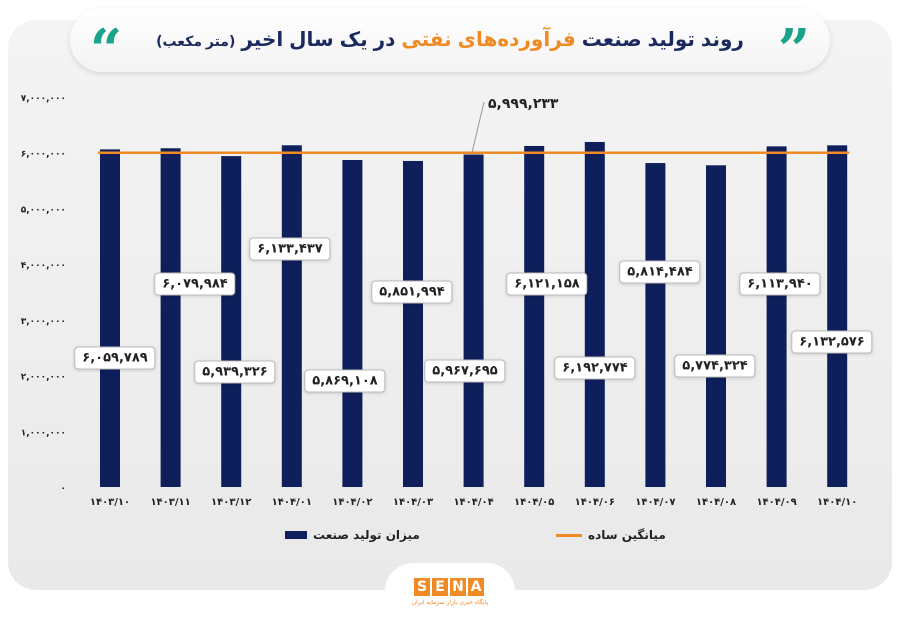  Describe the element at coordinates (715, 366) in the screenshot. I see `data-label: ۵,۷۷۴,۳۲۴` at that location.